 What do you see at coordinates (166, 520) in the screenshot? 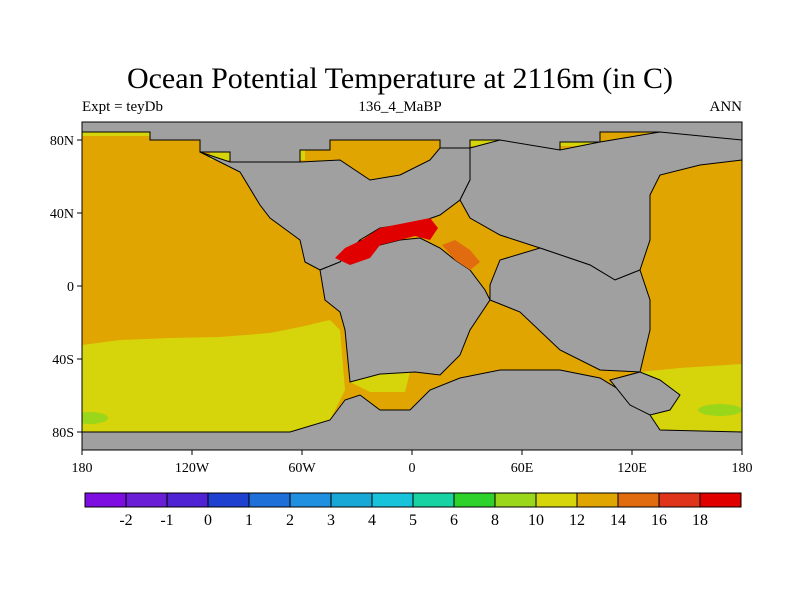
I see `colorbar-label: -1` at bounding box center [166, 520].